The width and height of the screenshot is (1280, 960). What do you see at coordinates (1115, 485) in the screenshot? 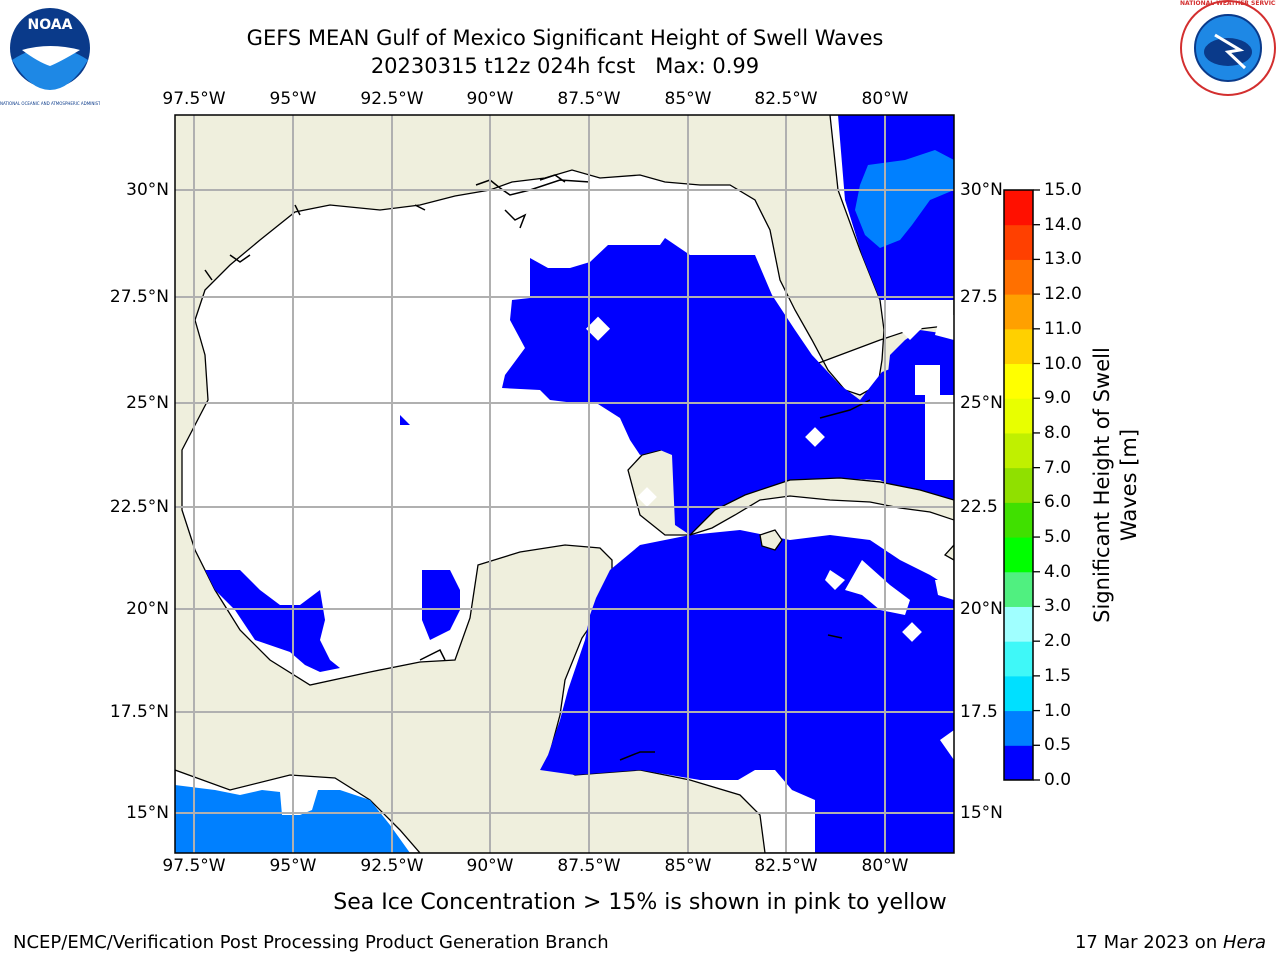
I see `colorbar-label: Significant Height of Swell Waves [m]` at bounding box center [1115, 485].